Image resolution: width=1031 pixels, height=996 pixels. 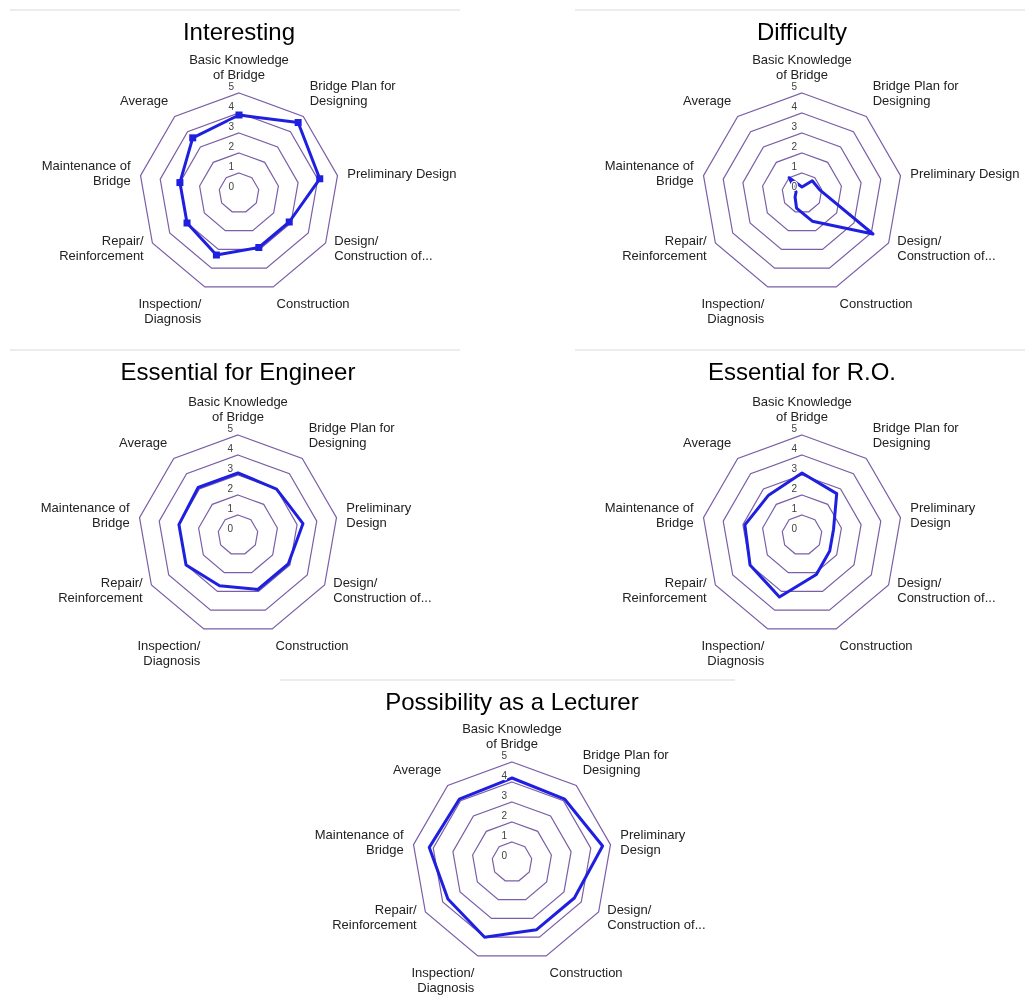 I want to click on chart-title: Difficulty, so click(x=802, y=31).